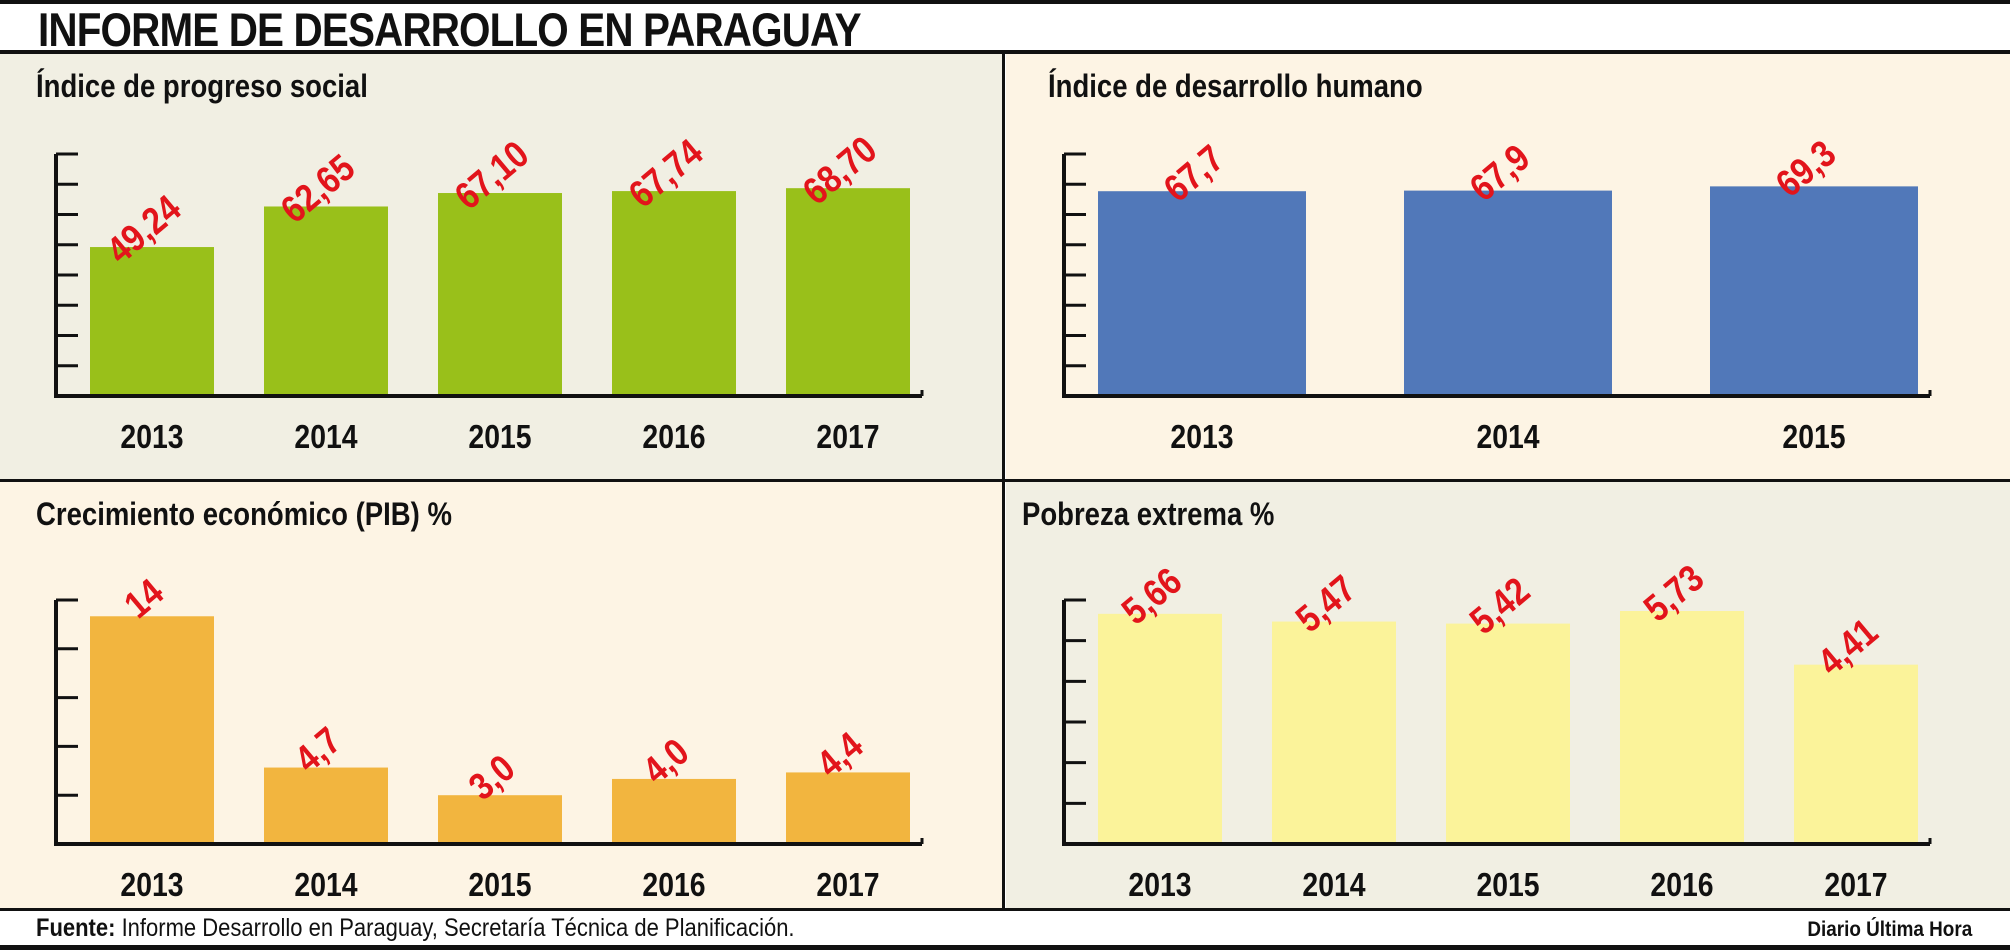  What do you see at coordinates (1005, 947) in the screenshot?
I see `footer-bottom-rule` at bounding box center [1005, 947].